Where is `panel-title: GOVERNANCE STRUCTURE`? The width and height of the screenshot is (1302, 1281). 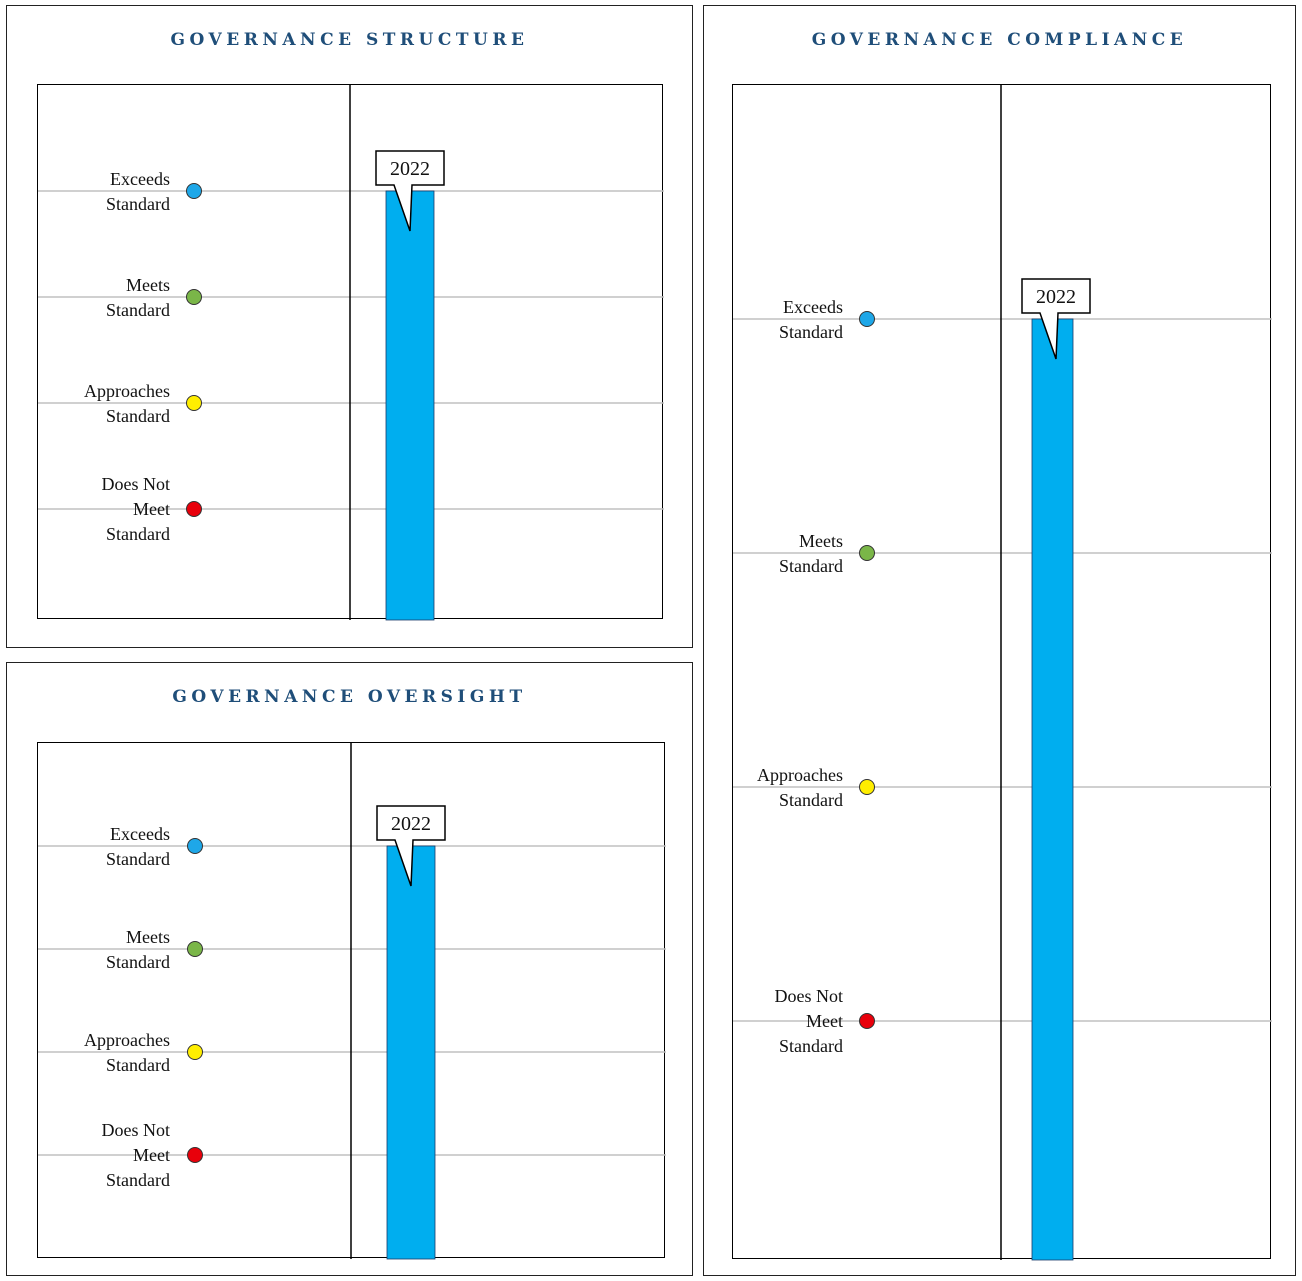
panel-title: GOVERNANCE STRUCTURE is located at coordinates (349, 40).